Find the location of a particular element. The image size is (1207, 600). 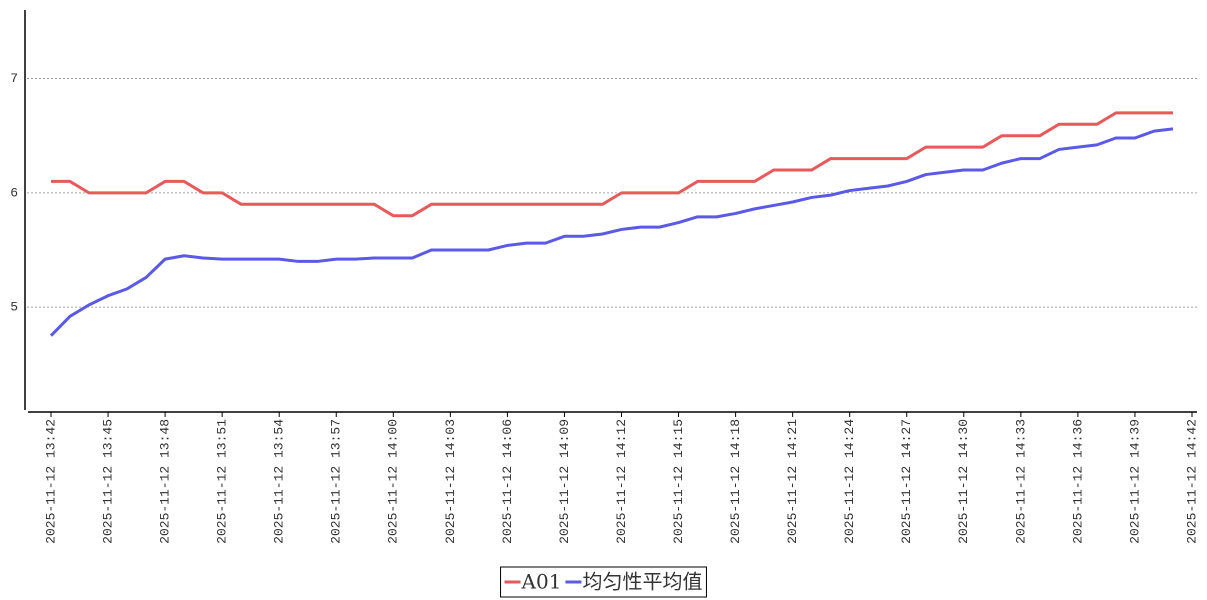

x-tick-label: 2025-11-12 13:54 is located at coordinates (279, 481).